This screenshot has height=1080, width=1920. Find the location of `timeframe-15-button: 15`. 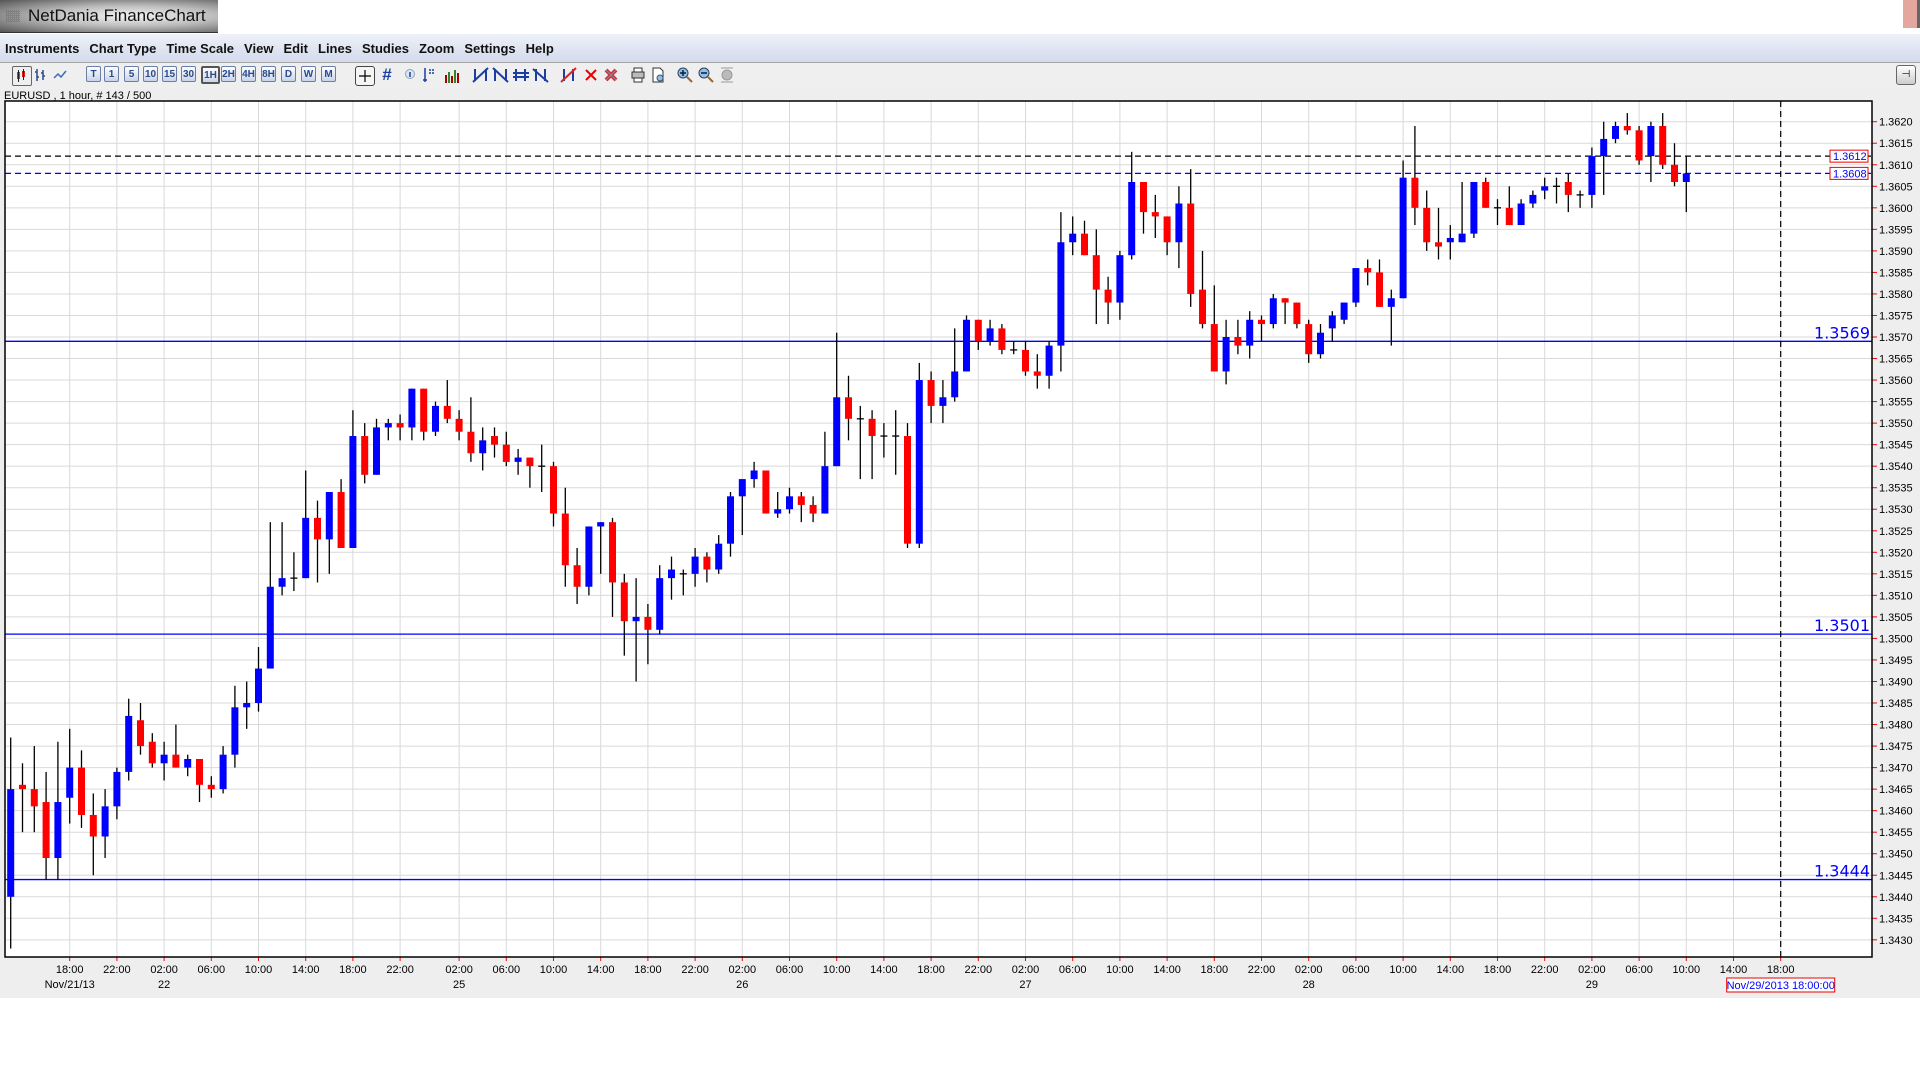

timeframe-15-button: 15 is located at coordinates (169, 74).